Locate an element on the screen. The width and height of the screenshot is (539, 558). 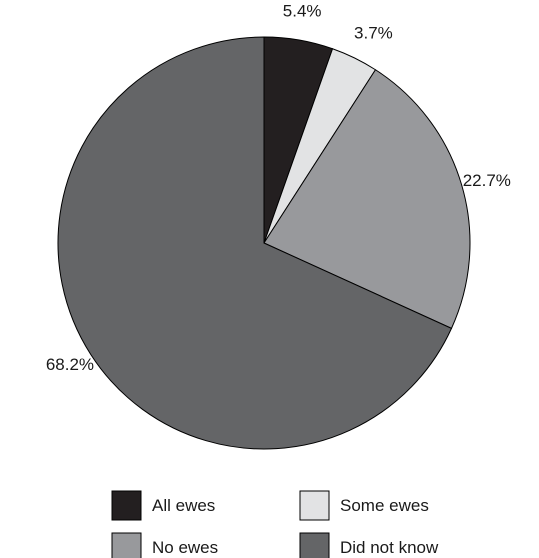
legend: All ewes Some ewes No ewes Did not know is located at coordinates (275, 524).